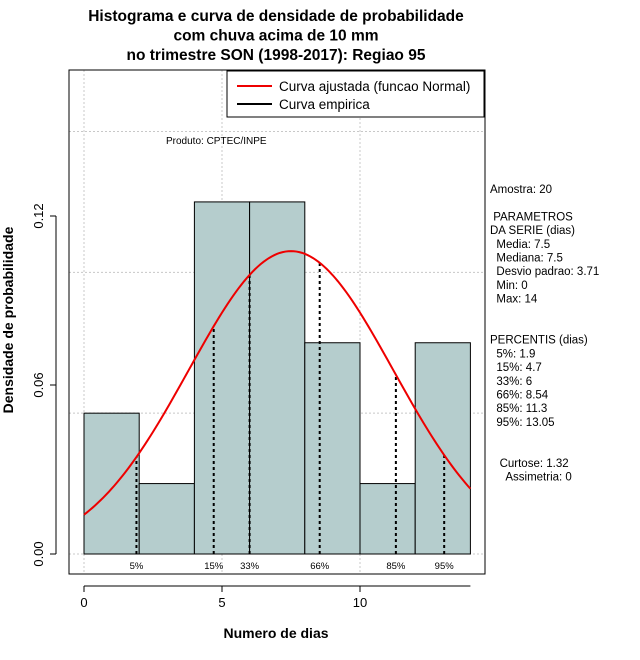  Describe the element at coordinates (137, 566) in the screenshot. I see `percentile-label: 5%` at that location.